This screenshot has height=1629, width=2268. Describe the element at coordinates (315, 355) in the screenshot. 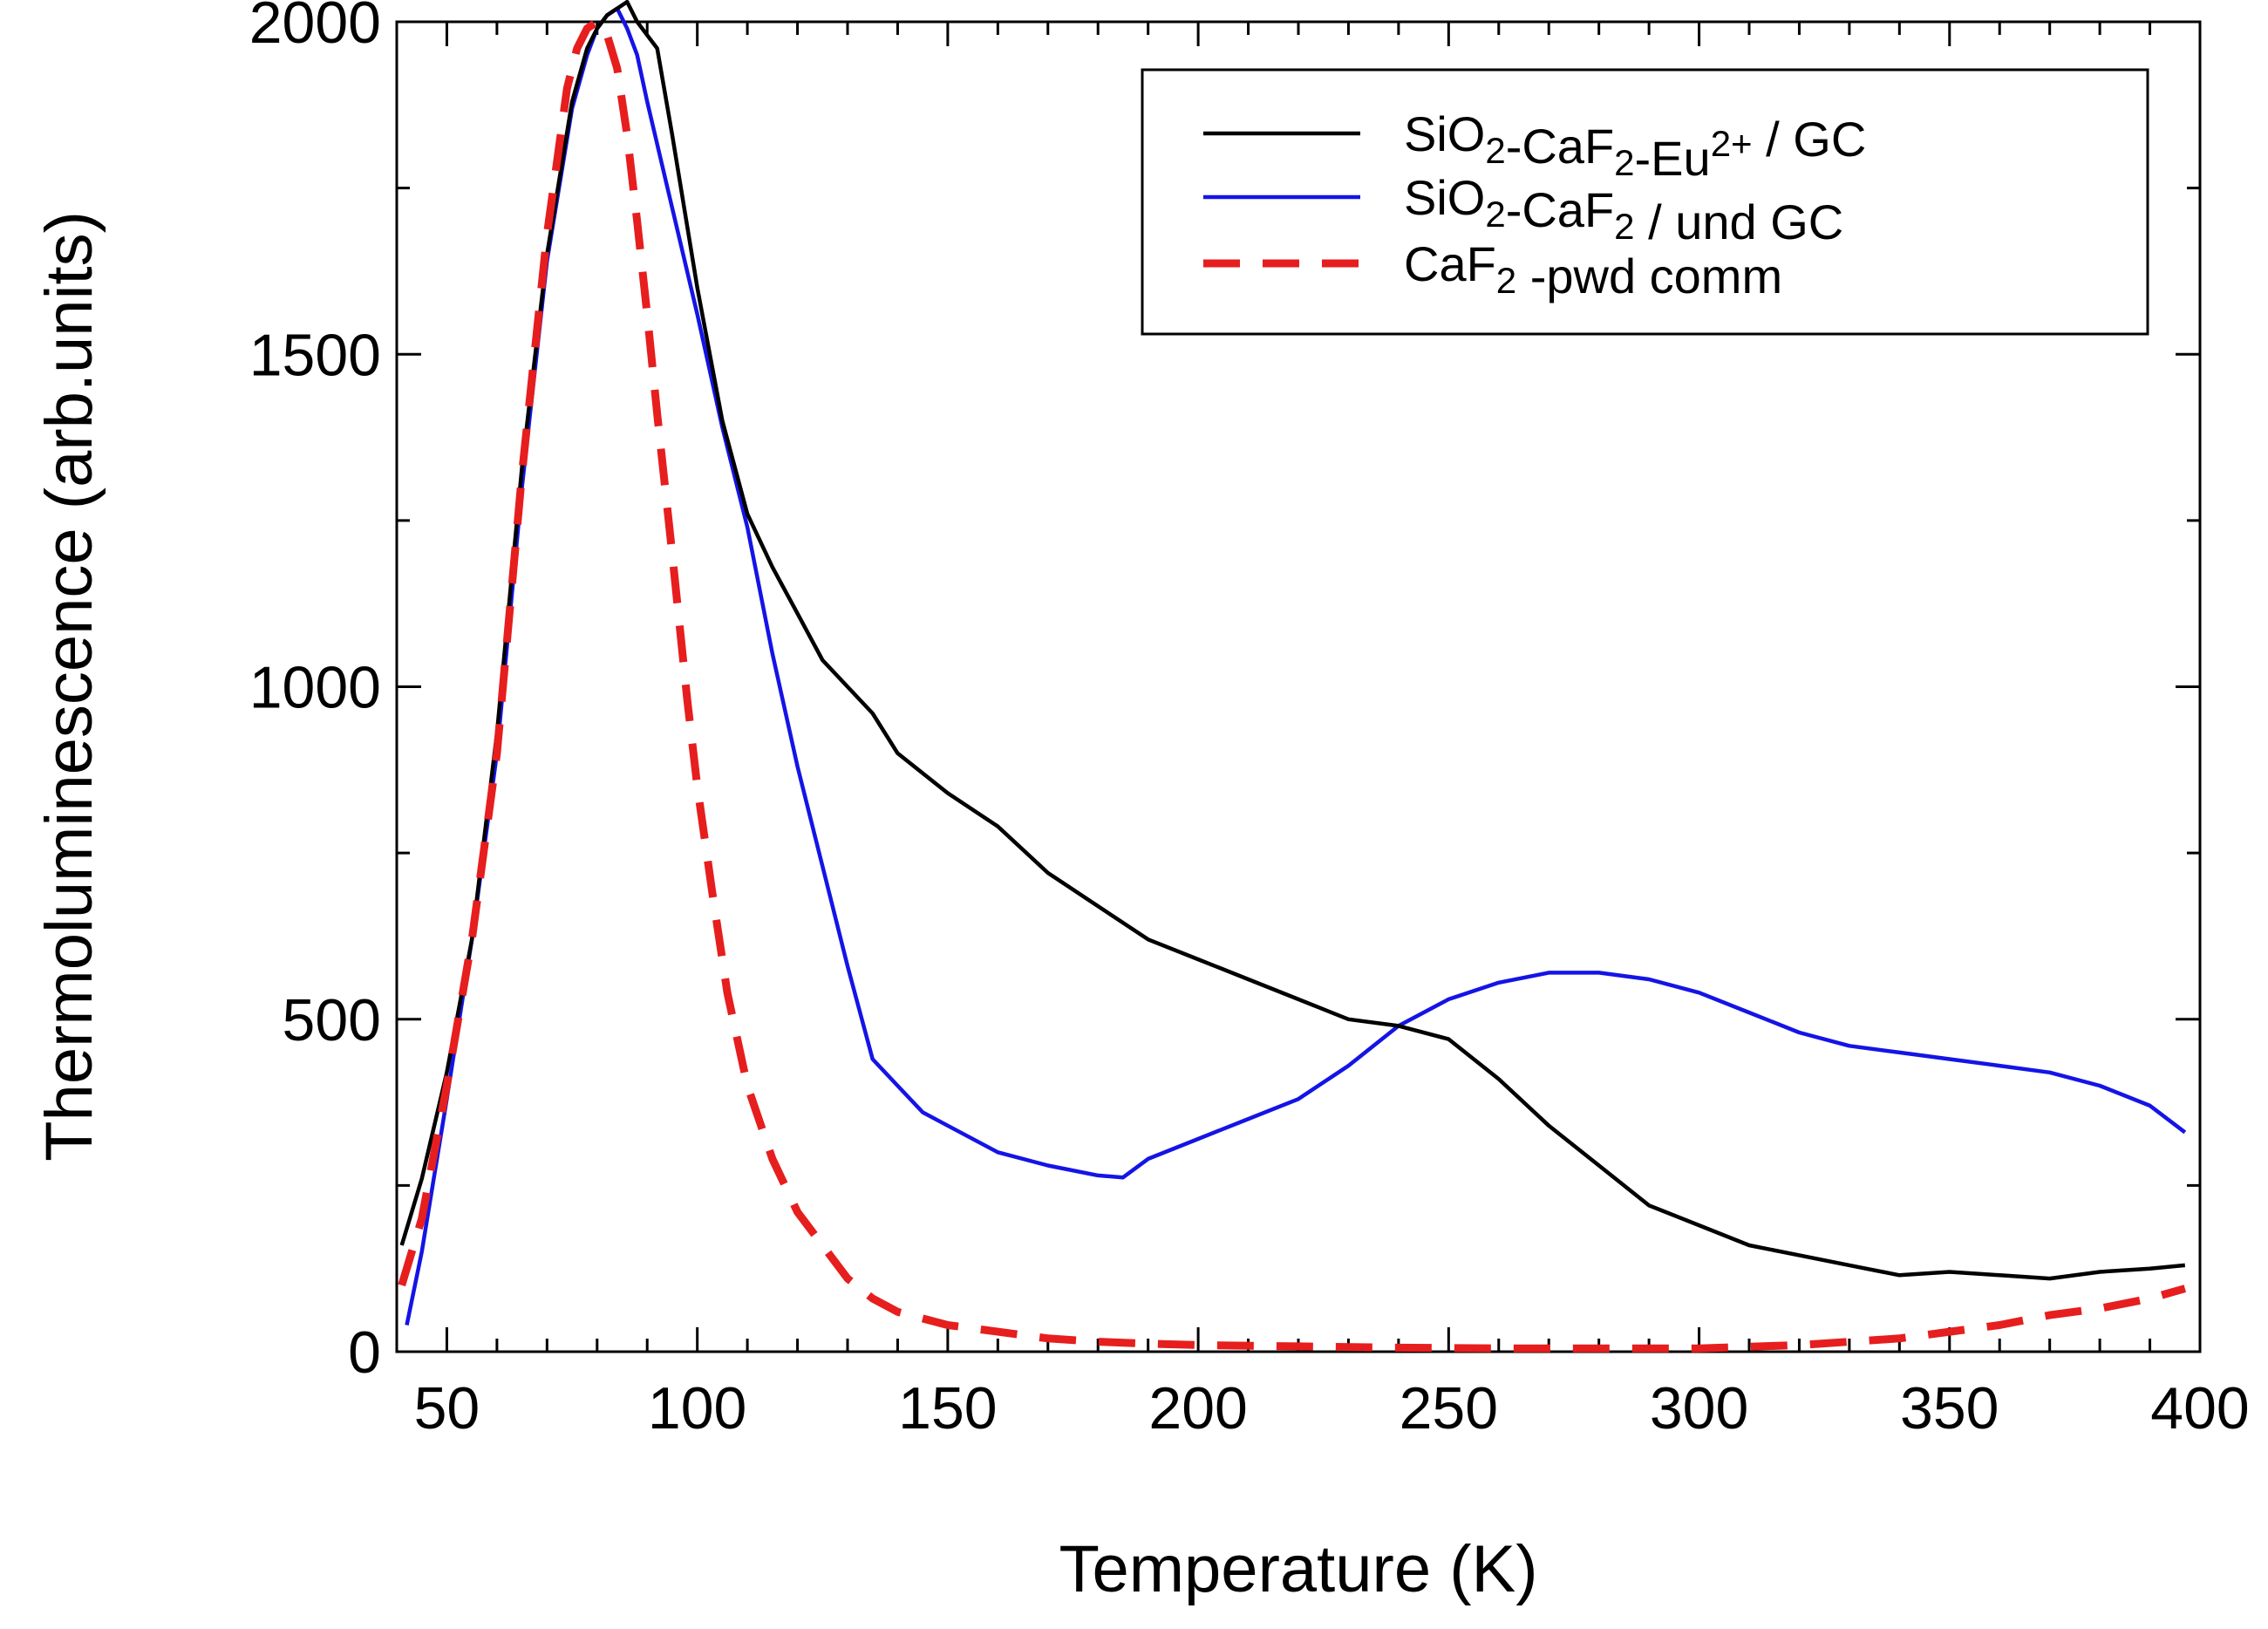

I see `y-tick-label: 1500` at that location.